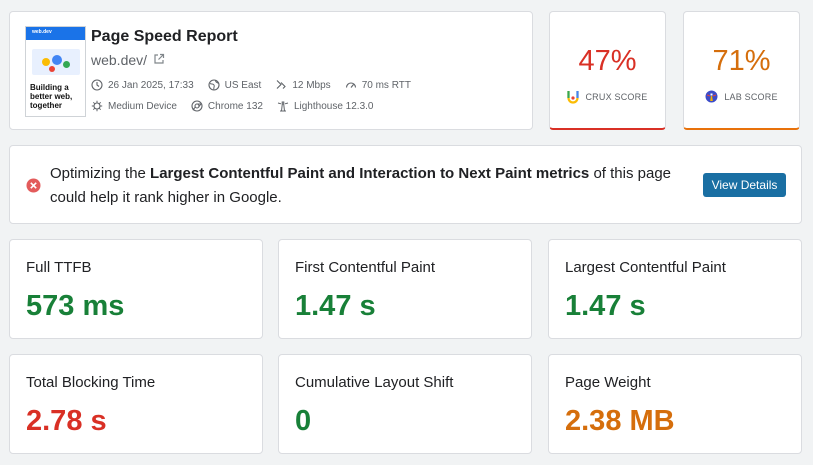 This screenshot has height=465, width=813. Describe the element at coordinates (378, 85) in the screenshot. I see `meta-rtt: 70 ms RTT` at that location.